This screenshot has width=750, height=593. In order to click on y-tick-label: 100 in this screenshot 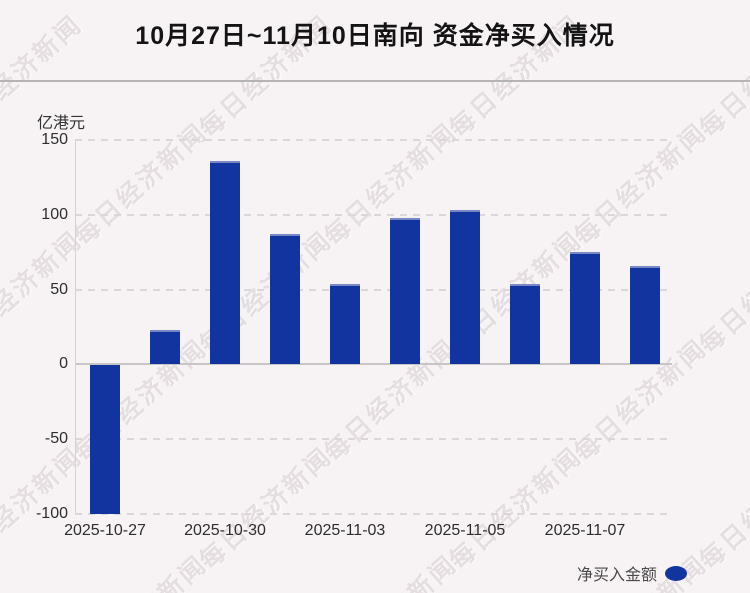, I will do `click(54, 214)`.